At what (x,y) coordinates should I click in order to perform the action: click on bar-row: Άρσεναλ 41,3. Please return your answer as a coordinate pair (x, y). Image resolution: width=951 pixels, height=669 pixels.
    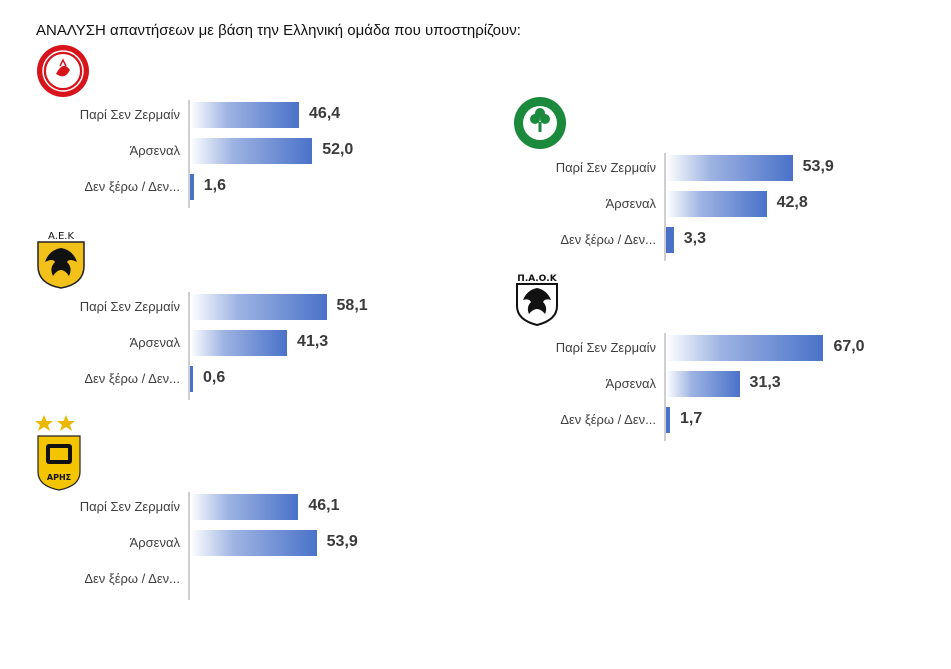
    Looking at the image, I should click on (210, 343).